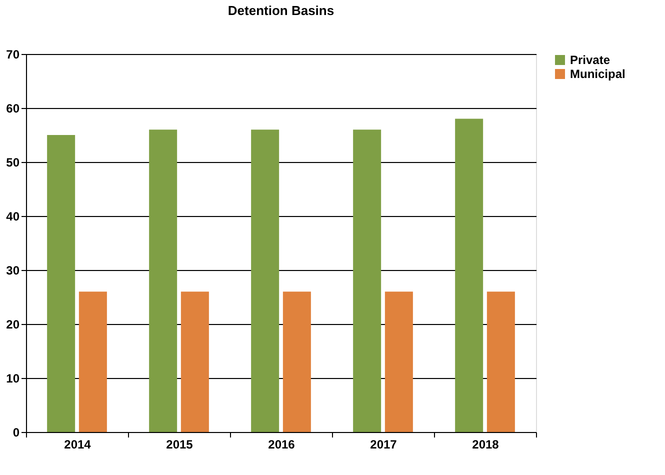 This screenshot has height=475, width=665. I want to click on x-tick-label: 2014, so click(78, 445).